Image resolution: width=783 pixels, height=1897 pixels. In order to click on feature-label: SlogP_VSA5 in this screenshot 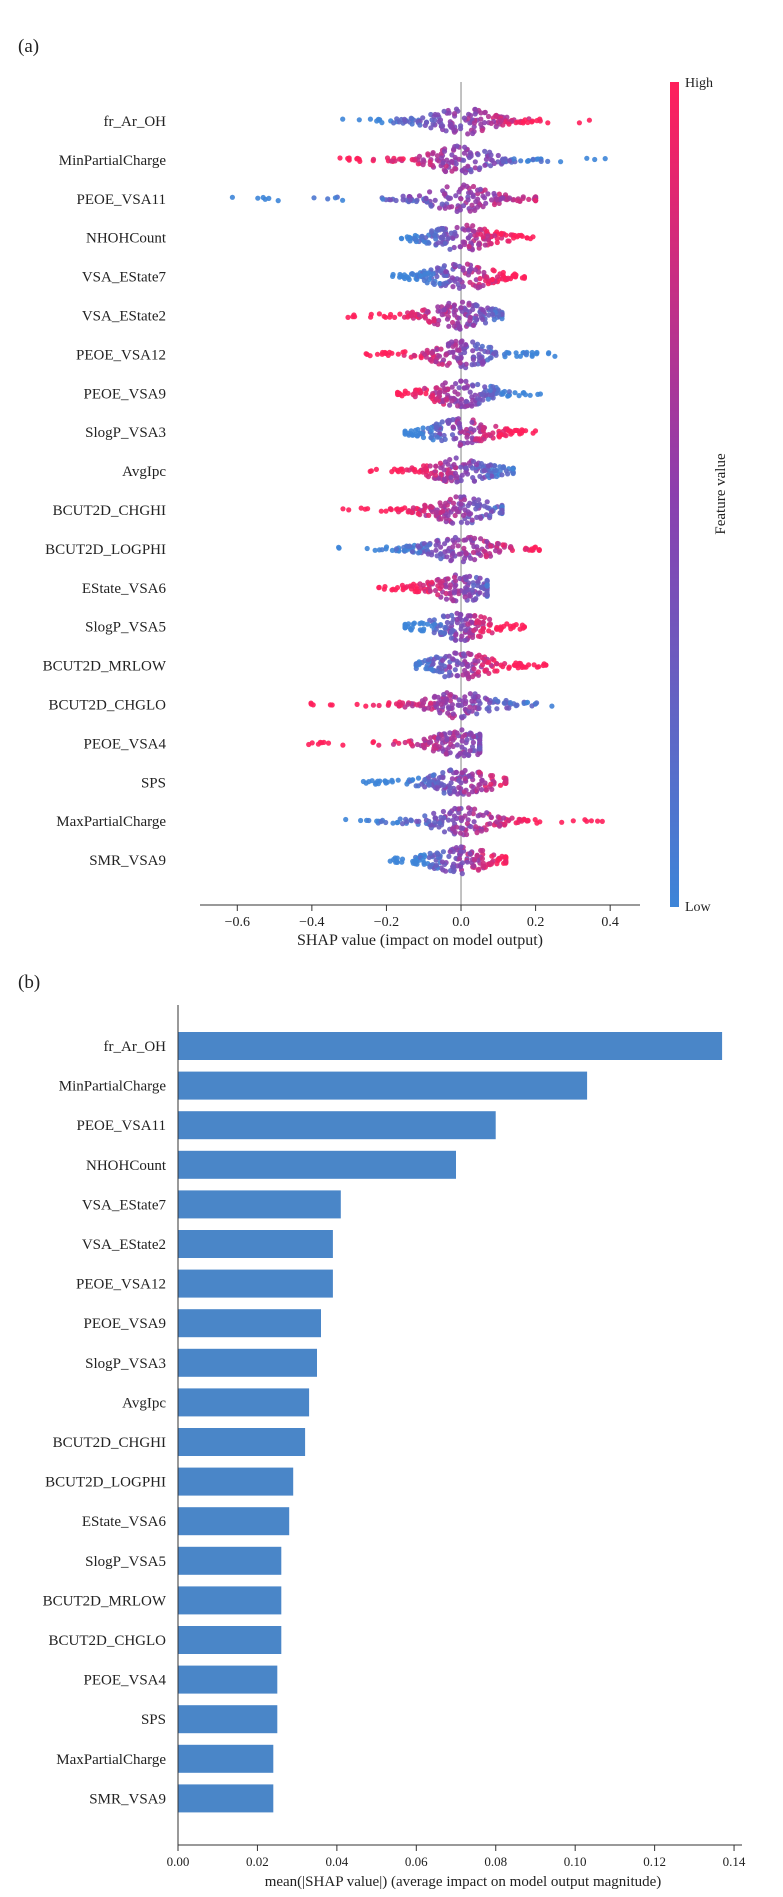, I will do `click(125, 628)`.